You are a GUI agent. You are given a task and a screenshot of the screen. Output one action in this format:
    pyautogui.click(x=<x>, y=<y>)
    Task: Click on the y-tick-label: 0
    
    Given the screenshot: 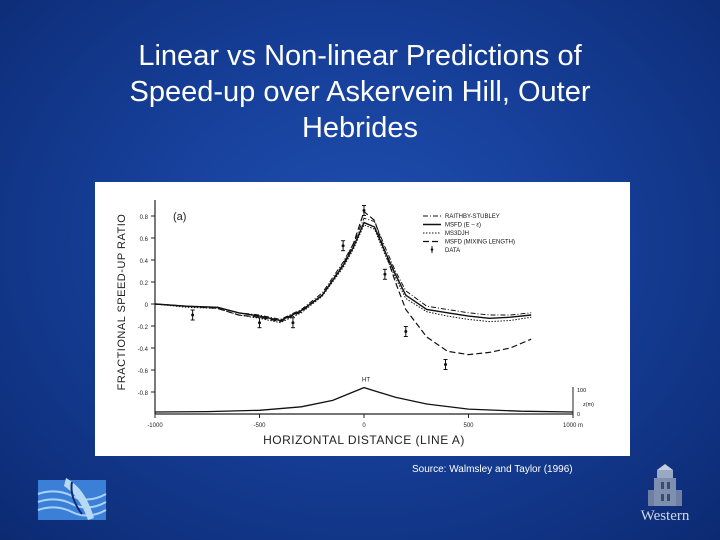 What is the action you would take?
    pyautogui.click(x=147, y=306)
    